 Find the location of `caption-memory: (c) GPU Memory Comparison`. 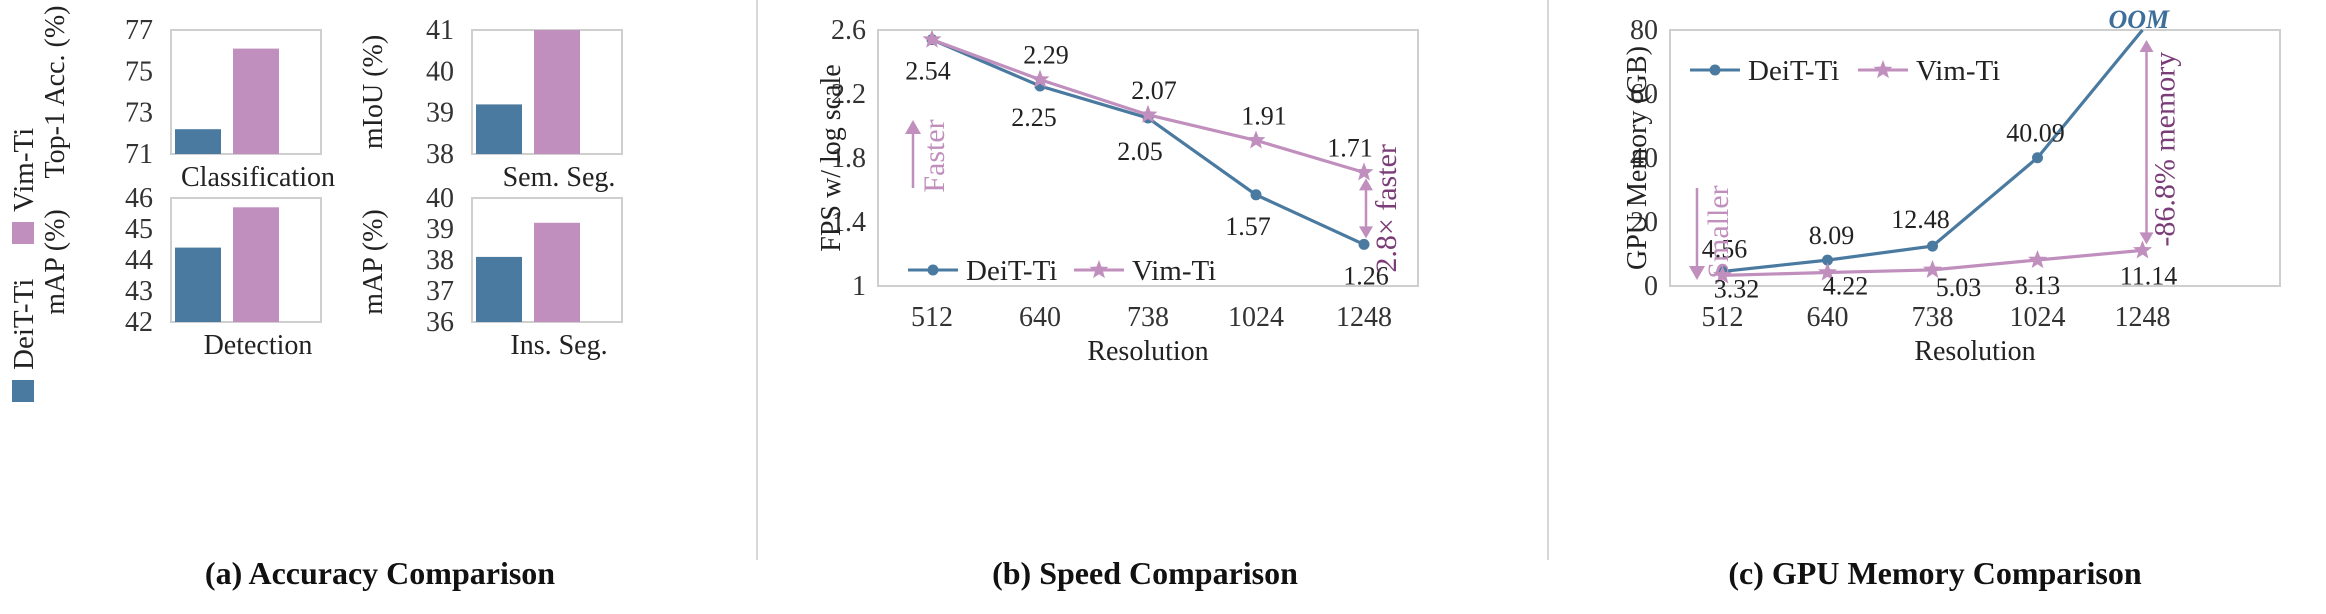

caption-memory: (c) GPU Memory Comparison is located at coordinates (1934, 573).